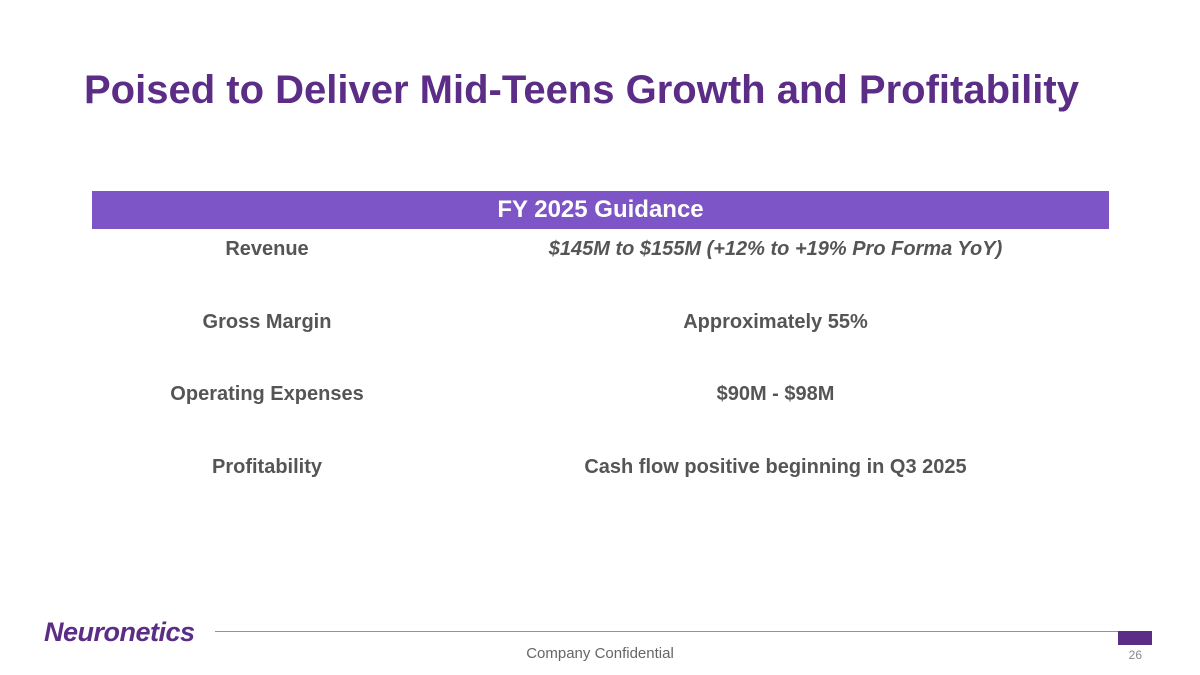  Describe the element at coordinates (267, 321) in the screenshot. I see `row-label: Gross Margin` at that location.